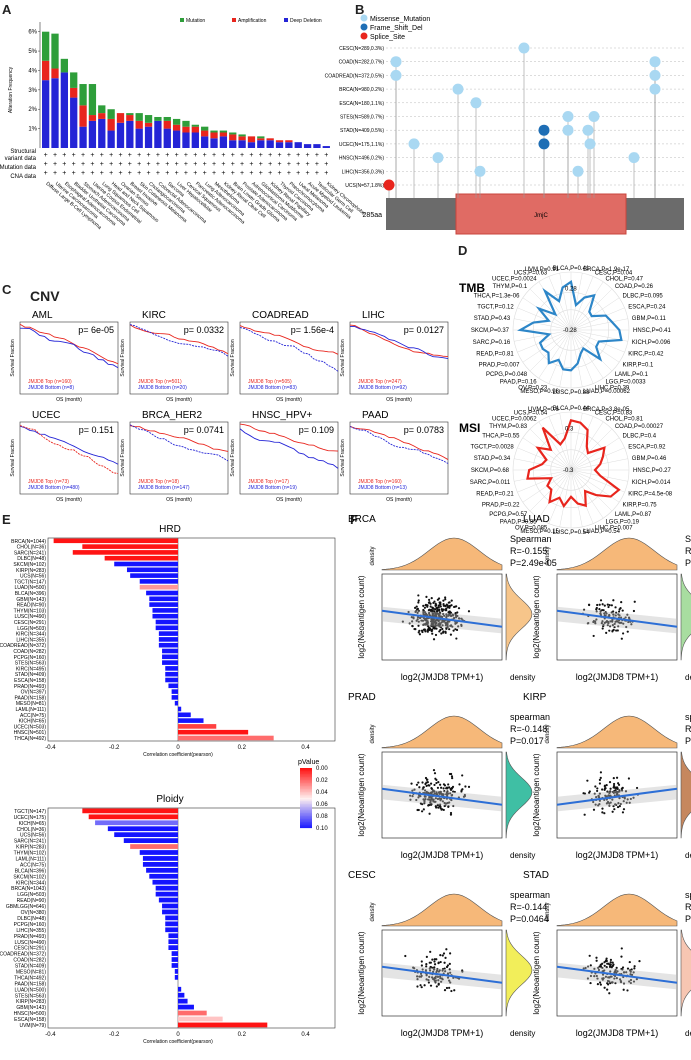 This screenshot has width=691, height=1060. I want to click on b-row-label: COAD(N=282,0.7%), so click(362, 63).